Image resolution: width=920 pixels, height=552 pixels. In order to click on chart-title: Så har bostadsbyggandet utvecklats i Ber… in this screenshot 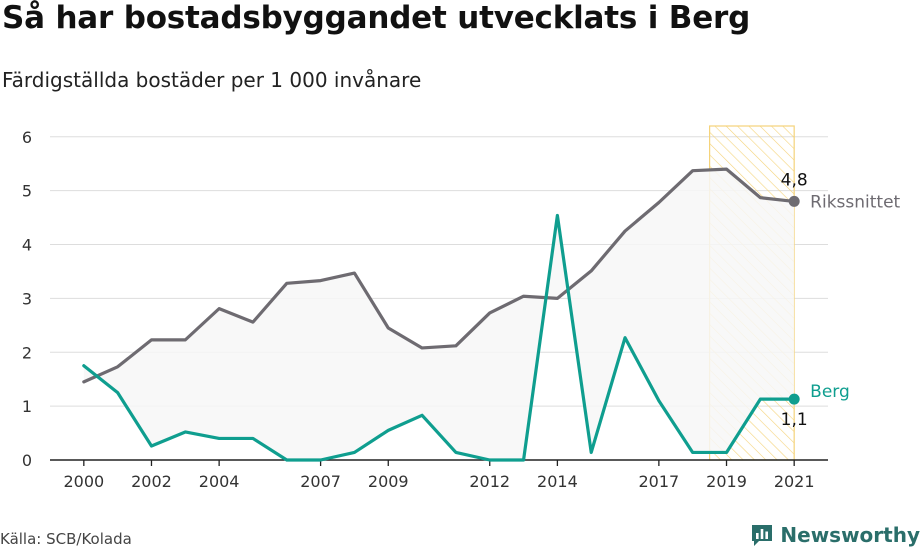, I will do `click(376, 18)`.